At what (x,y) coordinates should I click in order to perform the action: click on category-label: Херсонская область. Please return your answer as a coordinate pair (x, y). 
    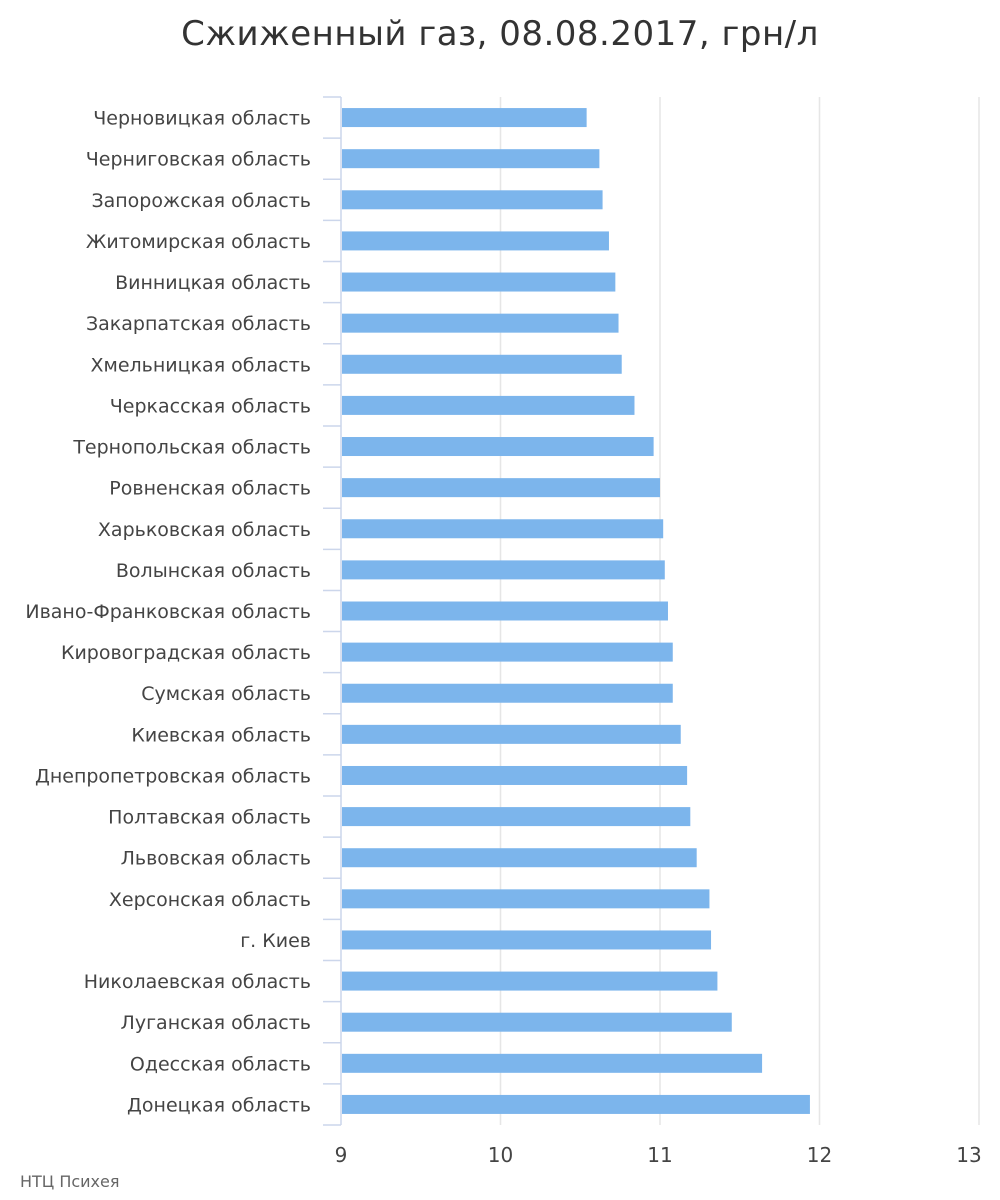
    Looking at the image, I should click on (210, 900).